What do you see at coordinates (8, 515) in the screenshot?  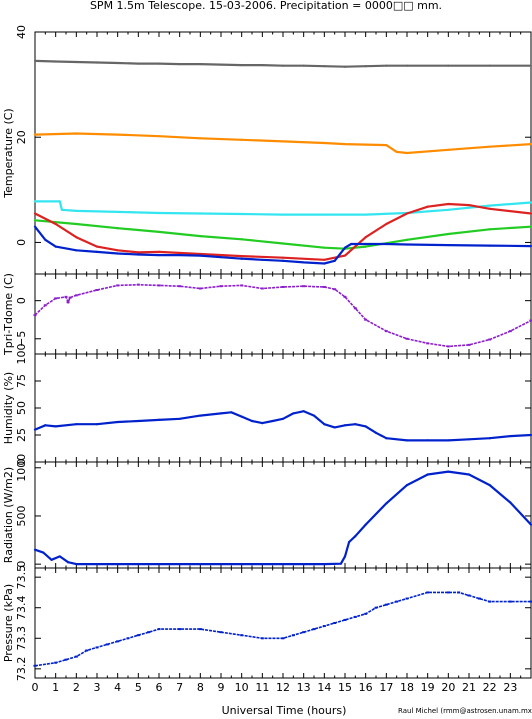 I see `y-axis-label: Radiation (W/m2)` at bounding box center [8, 515].